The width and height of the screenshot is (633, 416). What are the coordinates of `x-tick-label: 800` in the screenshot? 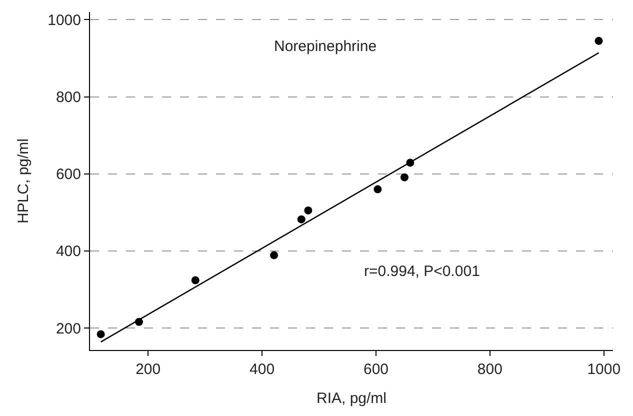 It's located at (489, 369).